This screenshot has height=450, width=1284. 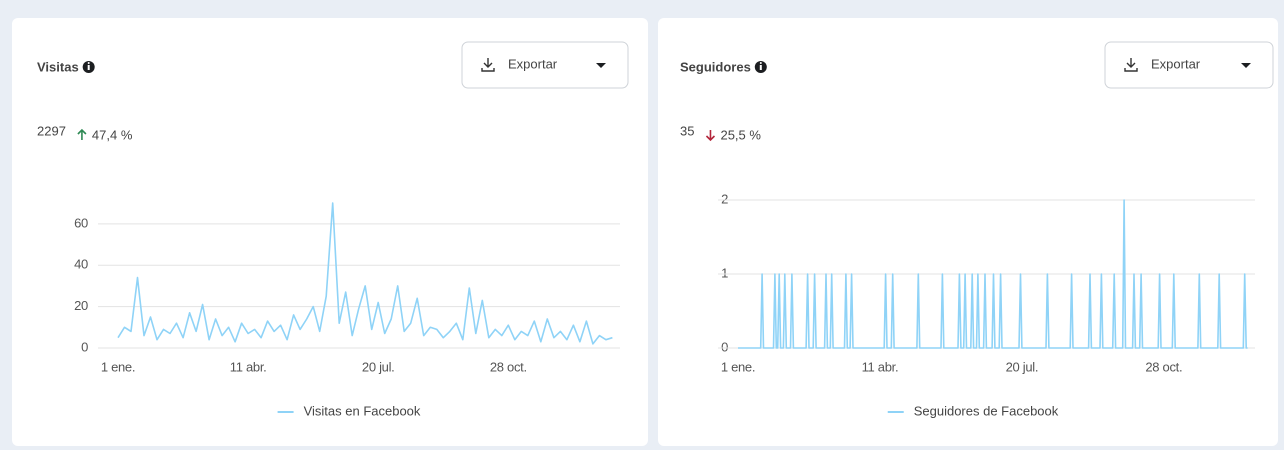 I want to click on card-title: Visitas, so click(x=58, y=66).